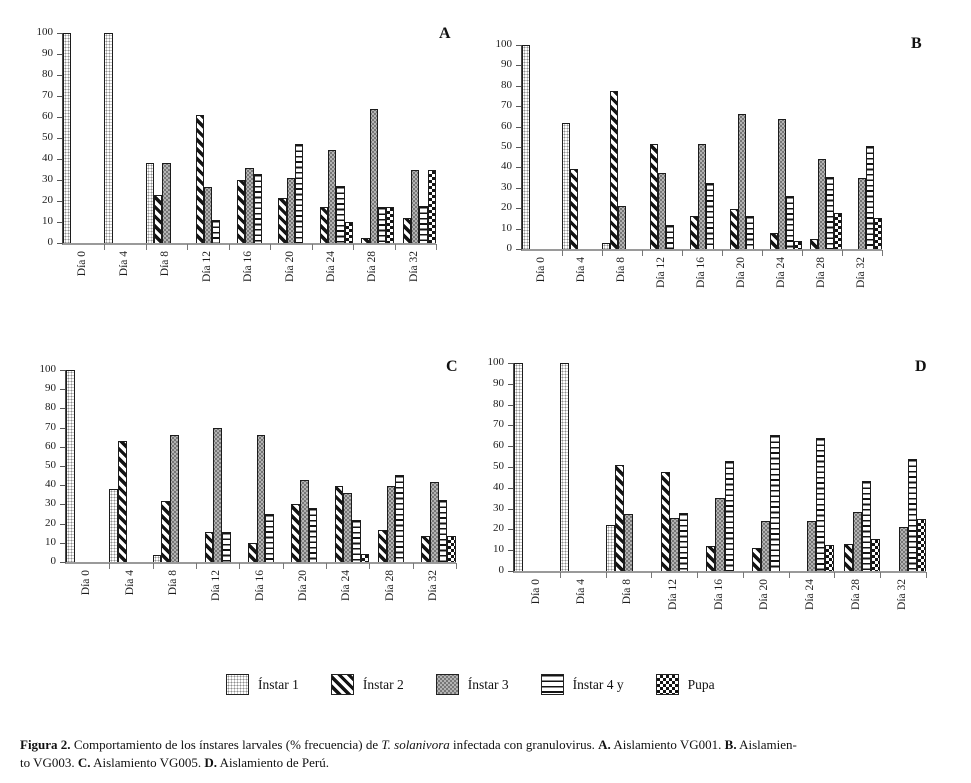 The height and width of the screenshot is (783, 971). What do you see at coordinates (47, 157) in the screenshot?
I see `y-tick-label: 40` at bounding box center [47, 157].